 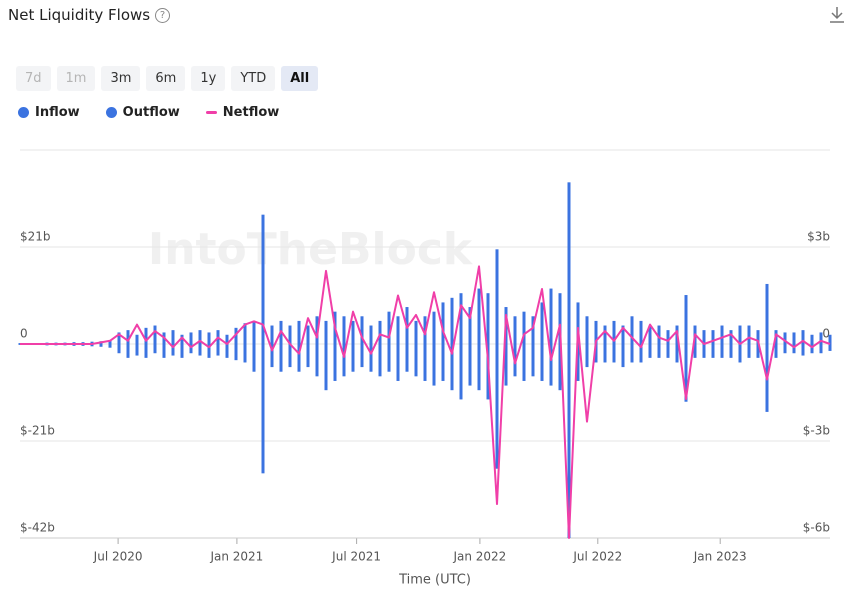 What do you see at coordinates (76, 78) in the screenshot?
I see `range-button: 1m` at bounding box center [76, 78].